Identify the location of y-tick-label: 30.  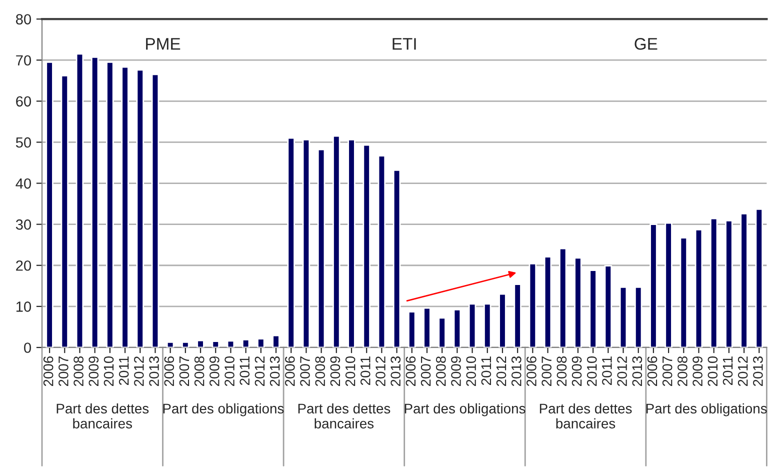
(24, 224).